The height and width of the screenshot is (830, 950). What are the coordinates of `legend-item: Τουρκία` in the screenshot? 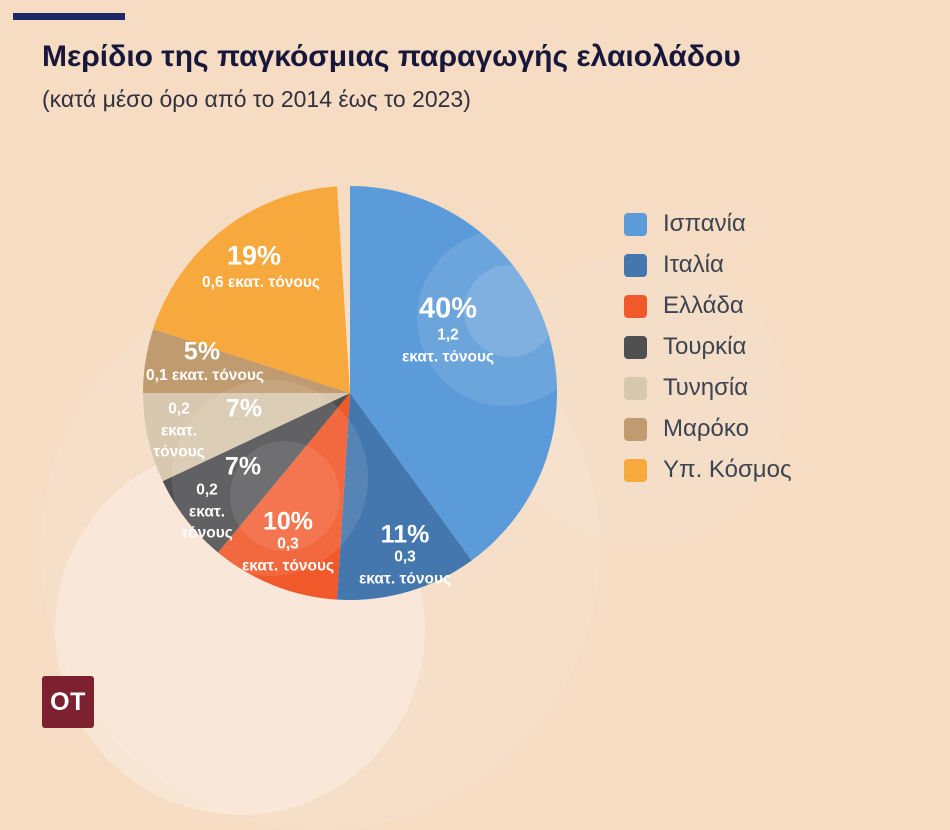 It's located at (708, 347).